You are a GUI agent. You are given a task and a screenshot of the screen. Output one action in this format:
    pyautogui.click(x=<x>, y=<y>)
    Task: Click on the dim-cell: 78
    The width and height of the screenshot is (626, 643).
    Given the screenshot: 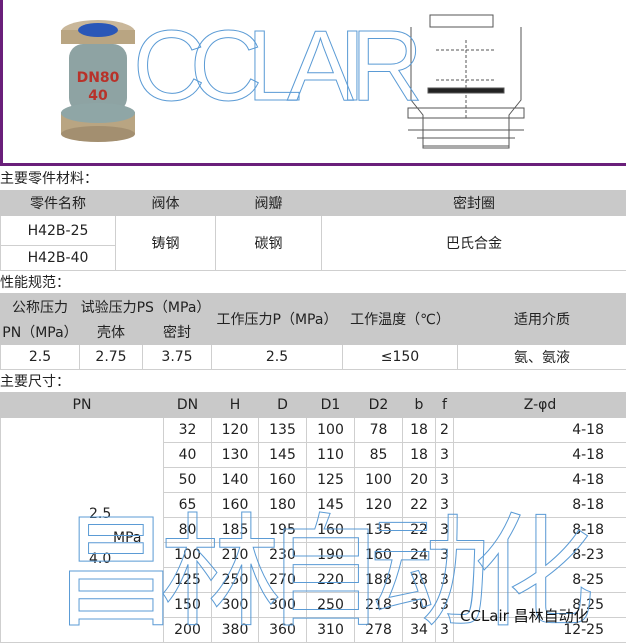 What is the action you would take?
    pyautogui.click(x=379, y=430)
    